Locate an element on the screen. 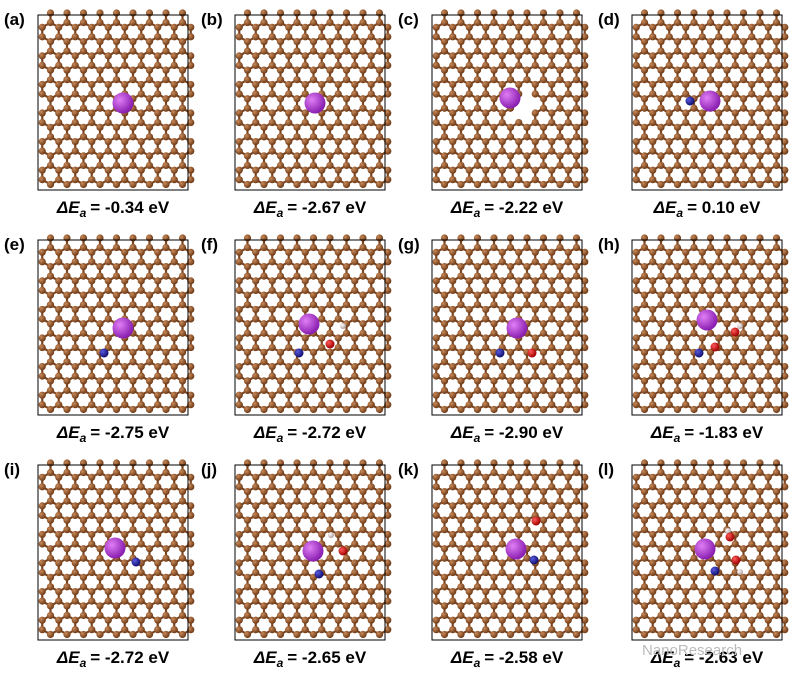 This screenshot has width=797, height=686. panel: (a)ΔEa= -0.34 eV is located at coordinates (99, 114).